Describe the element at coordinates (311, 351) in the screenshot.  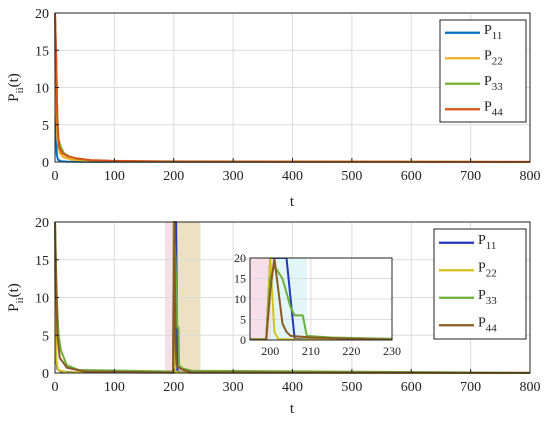
I see `inset-x-tick-label: 210` at that location.